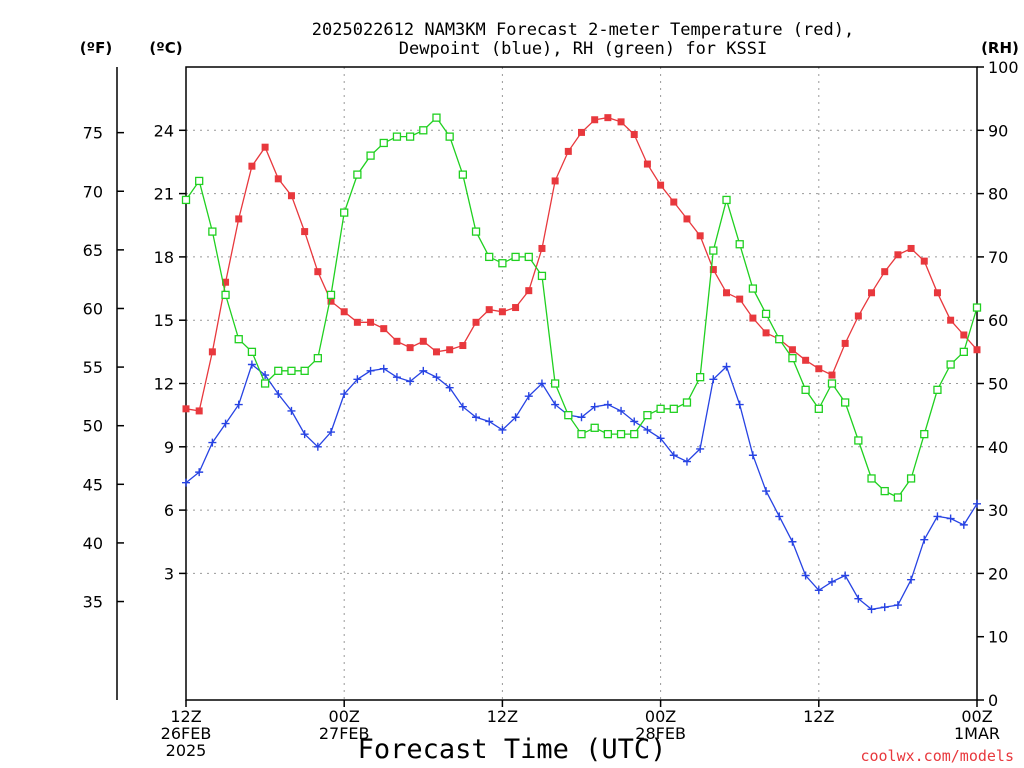 This screenshot has height=768, width=1024. What do you see at coordinates (164, 257) in the screenshot?
I see `celsius-tick-label: 18` at bounding box center [164, 257].